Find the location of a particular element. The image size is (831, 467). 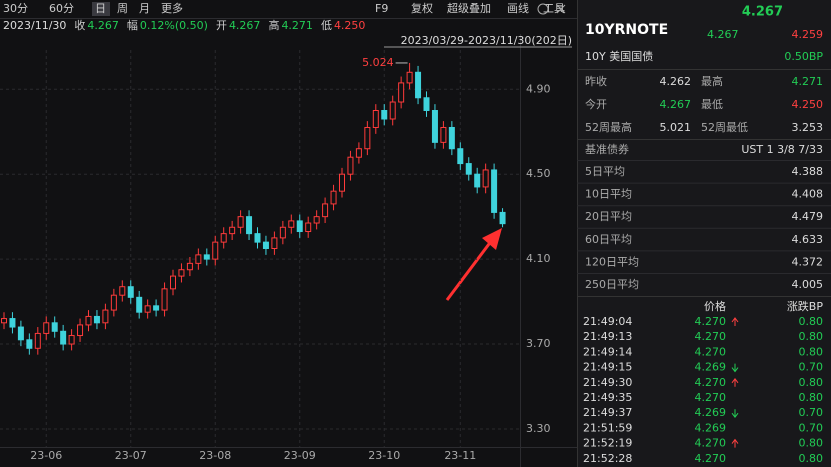

average-value: 4.372 is located at coordinates (808, 261).